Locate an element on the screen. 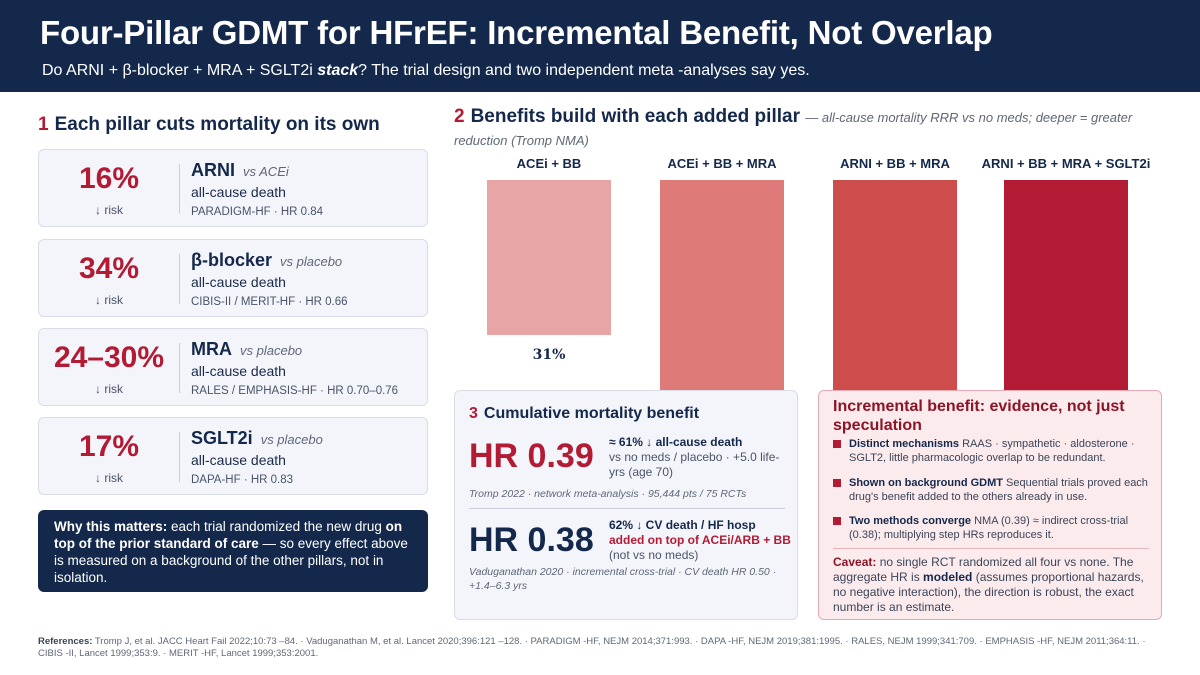 This screenshot has width=1200, height=675. section1-title-text: Each pillar cuts mortality on its own is located at coordinates (217, 124).